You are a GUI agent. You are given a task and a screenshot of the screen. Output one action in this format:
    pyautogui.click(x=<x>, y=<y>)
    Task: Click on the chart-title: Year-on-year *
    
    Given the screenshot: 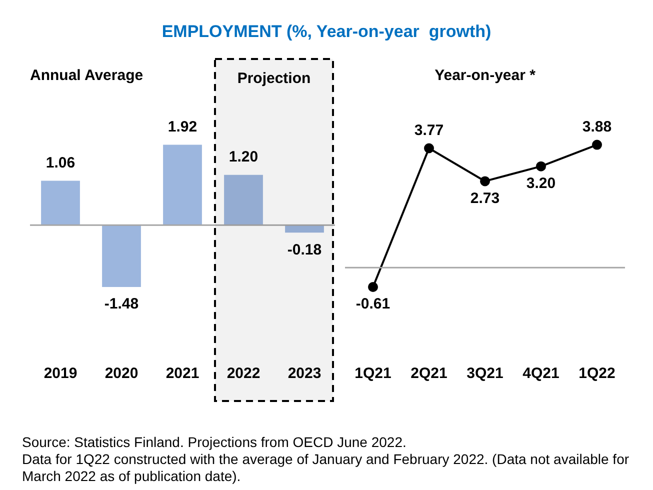 What is the action you would take?
    pyautogui.click(x=485, y=75)
    